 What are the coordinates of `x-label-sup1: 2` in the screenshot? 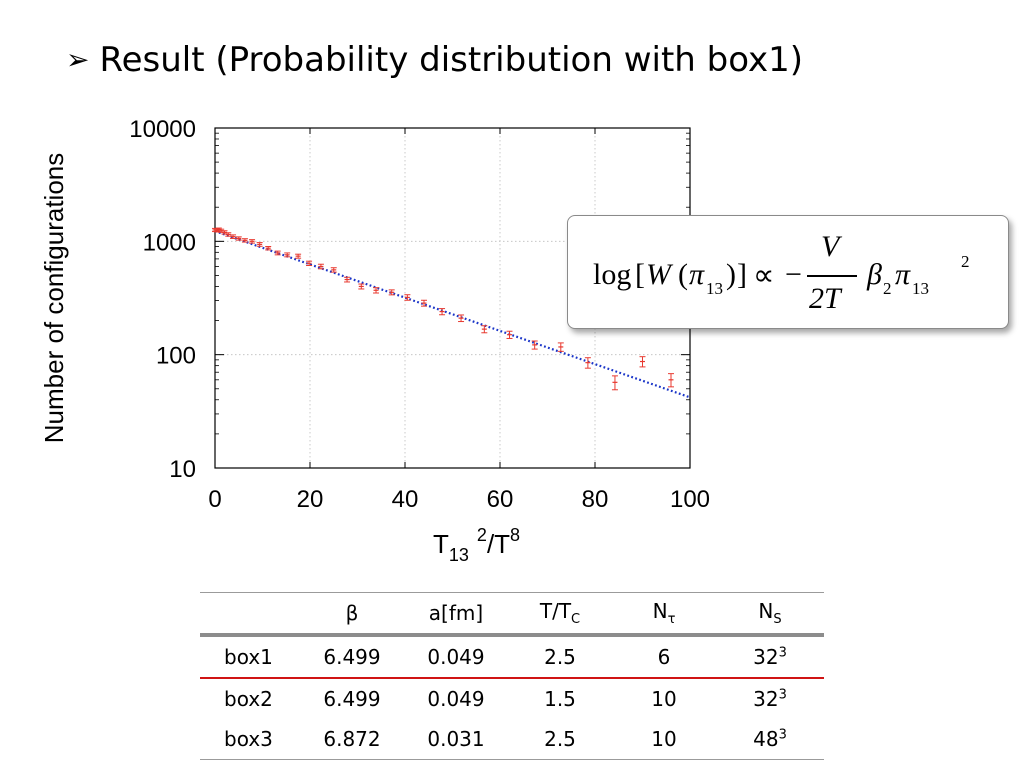 It's located at (482, 535).